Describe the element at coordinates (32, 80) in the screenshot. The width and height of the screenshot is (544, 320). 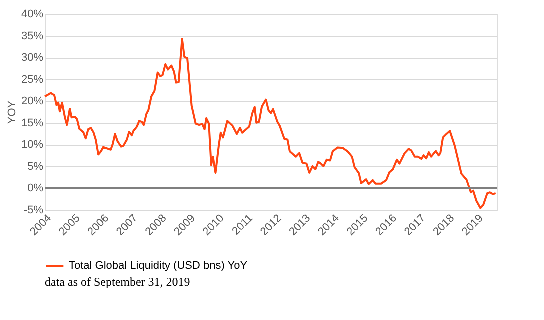
I see `y-tick-label: 25%` at that location.